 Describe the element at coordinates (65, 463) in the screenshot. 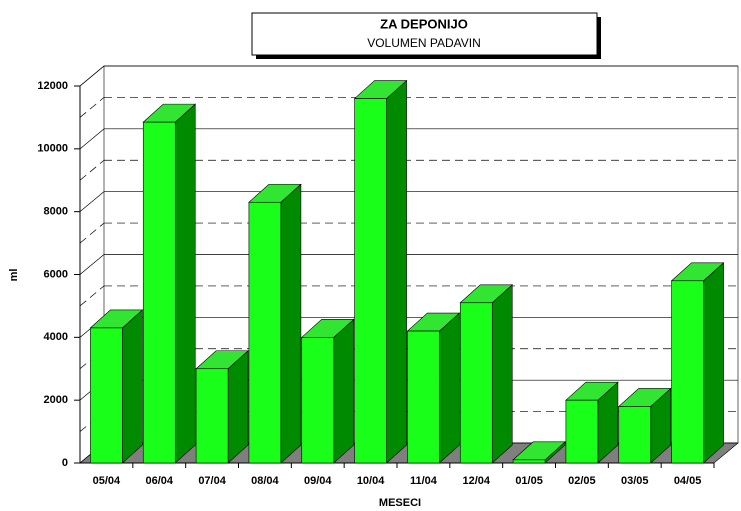

I see `y-tick-label: 0` at that location.